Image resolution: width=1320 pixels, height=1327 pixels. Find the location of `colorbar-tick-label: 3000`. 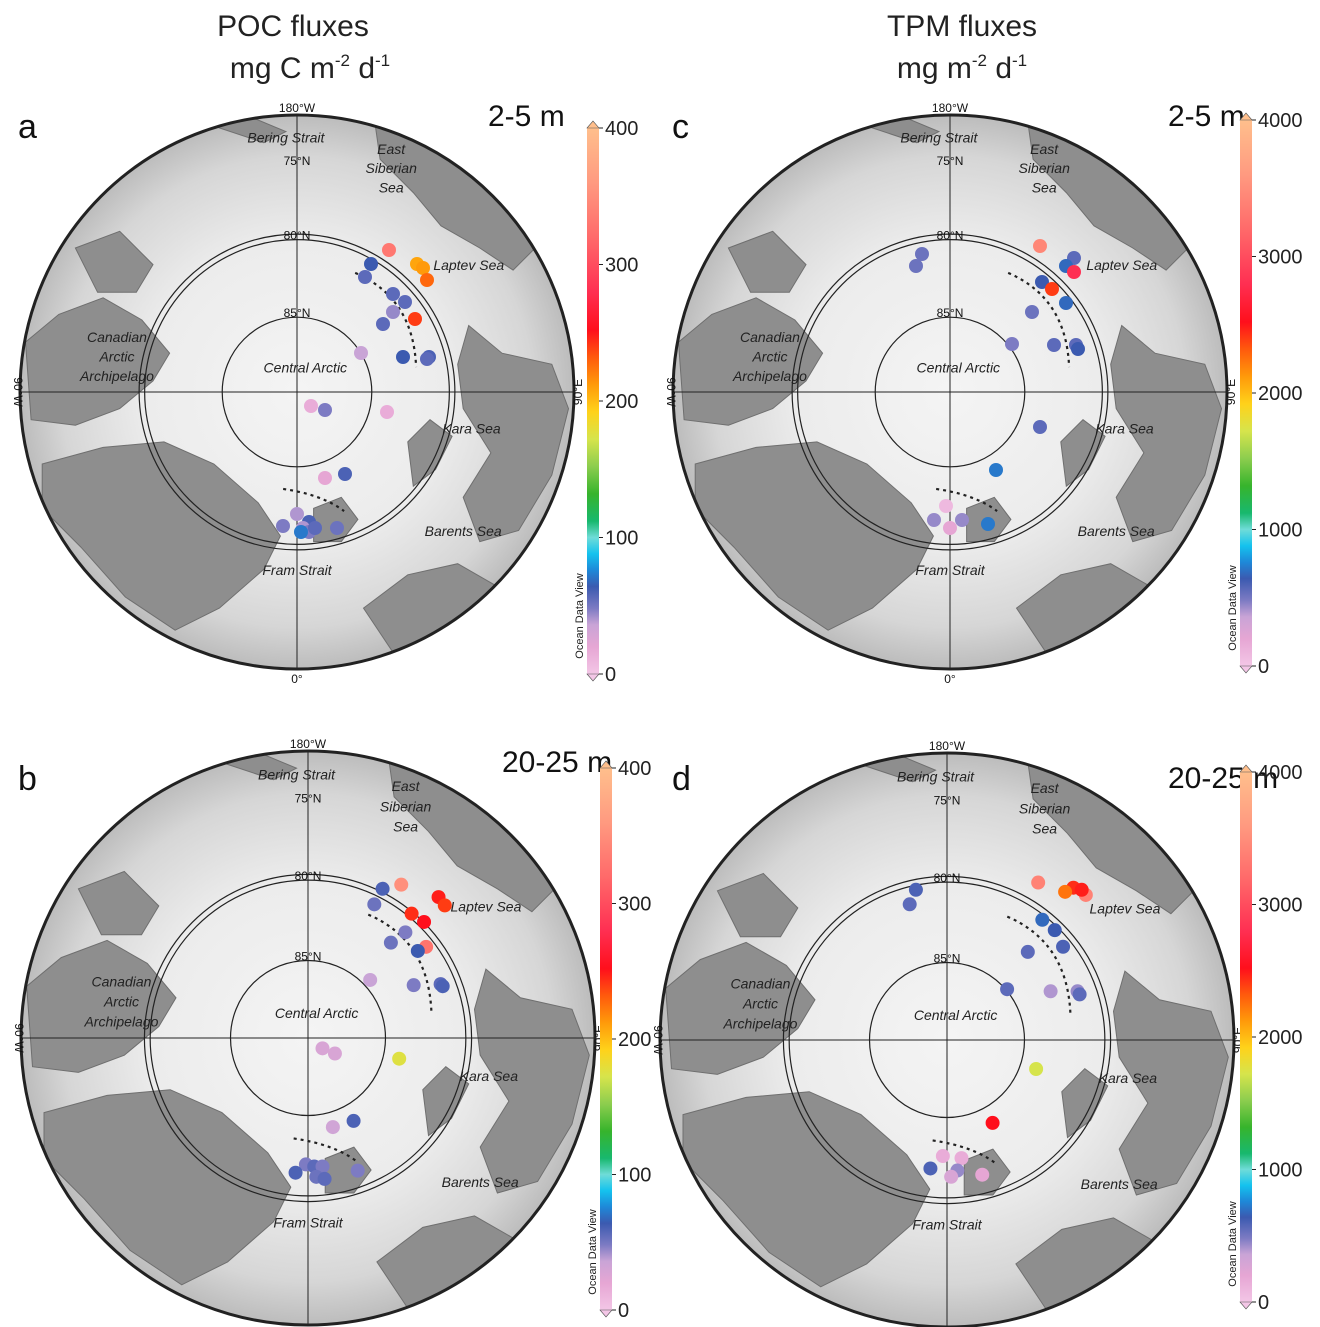

colorbar-tick-label: 3000 is located at coordinates (1280, 258).